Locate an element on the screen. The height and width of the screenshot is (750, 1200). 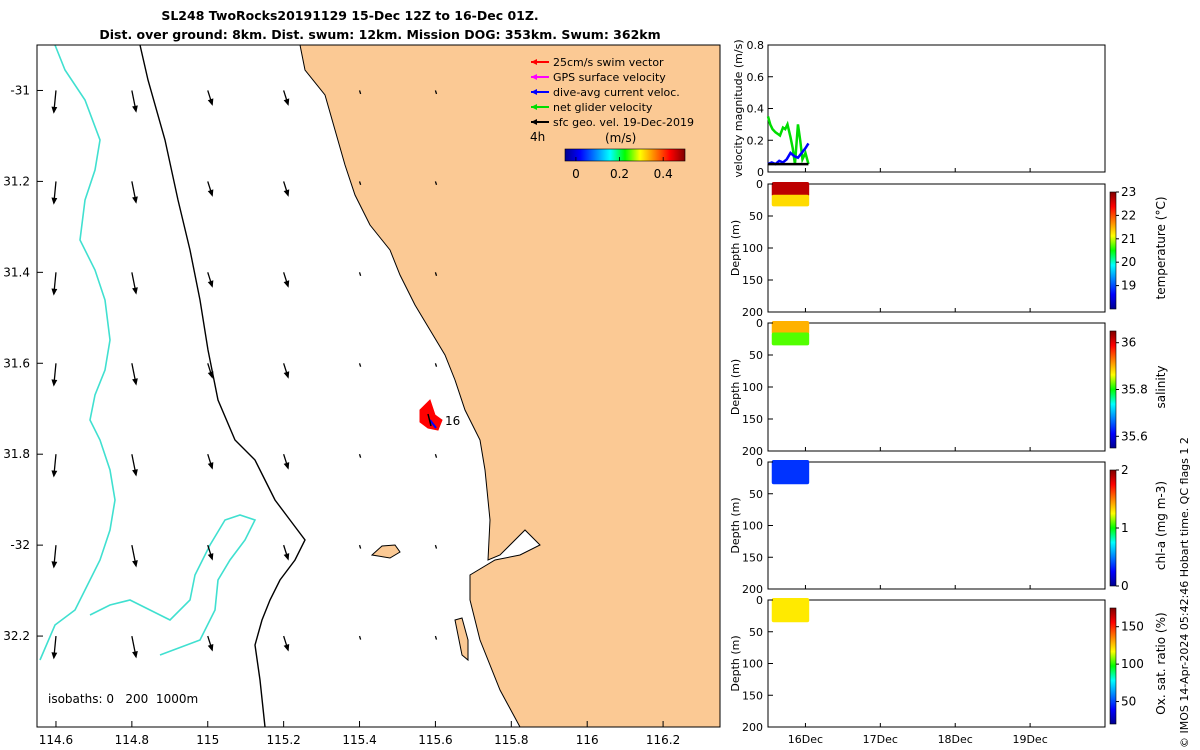
legend-item-geo: sfc geo. vel. 19-Dec-2019 is located at coordinates (623, 122).